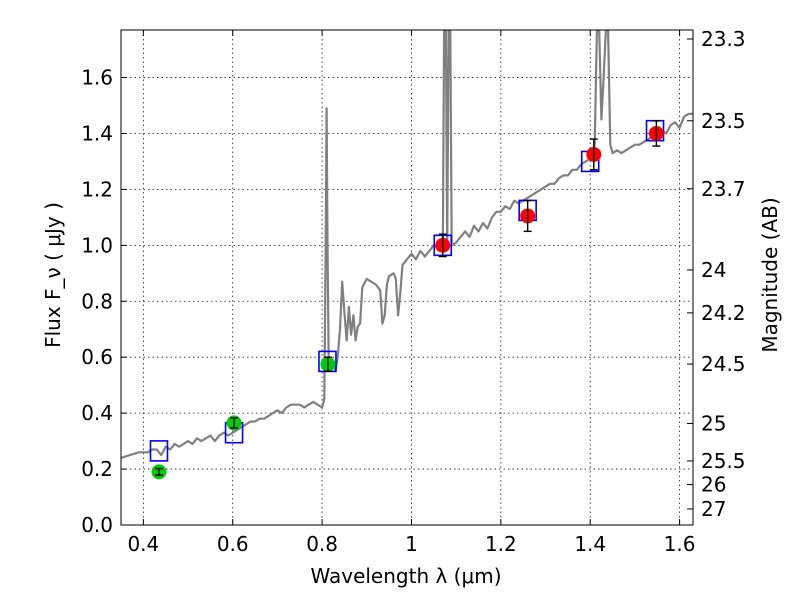 The image size is (800, 600). I want to click on y2-tick-label: 25, so click(713, 423).